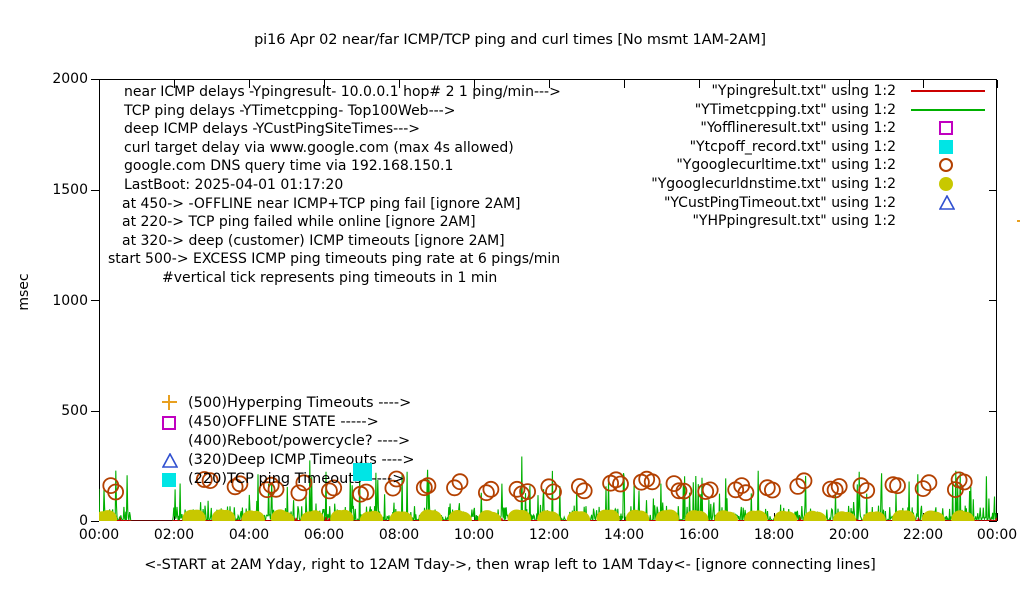 The width and height of the screenshot is (1020, 600). I want to click on line-red-icon, so click(948, 91).